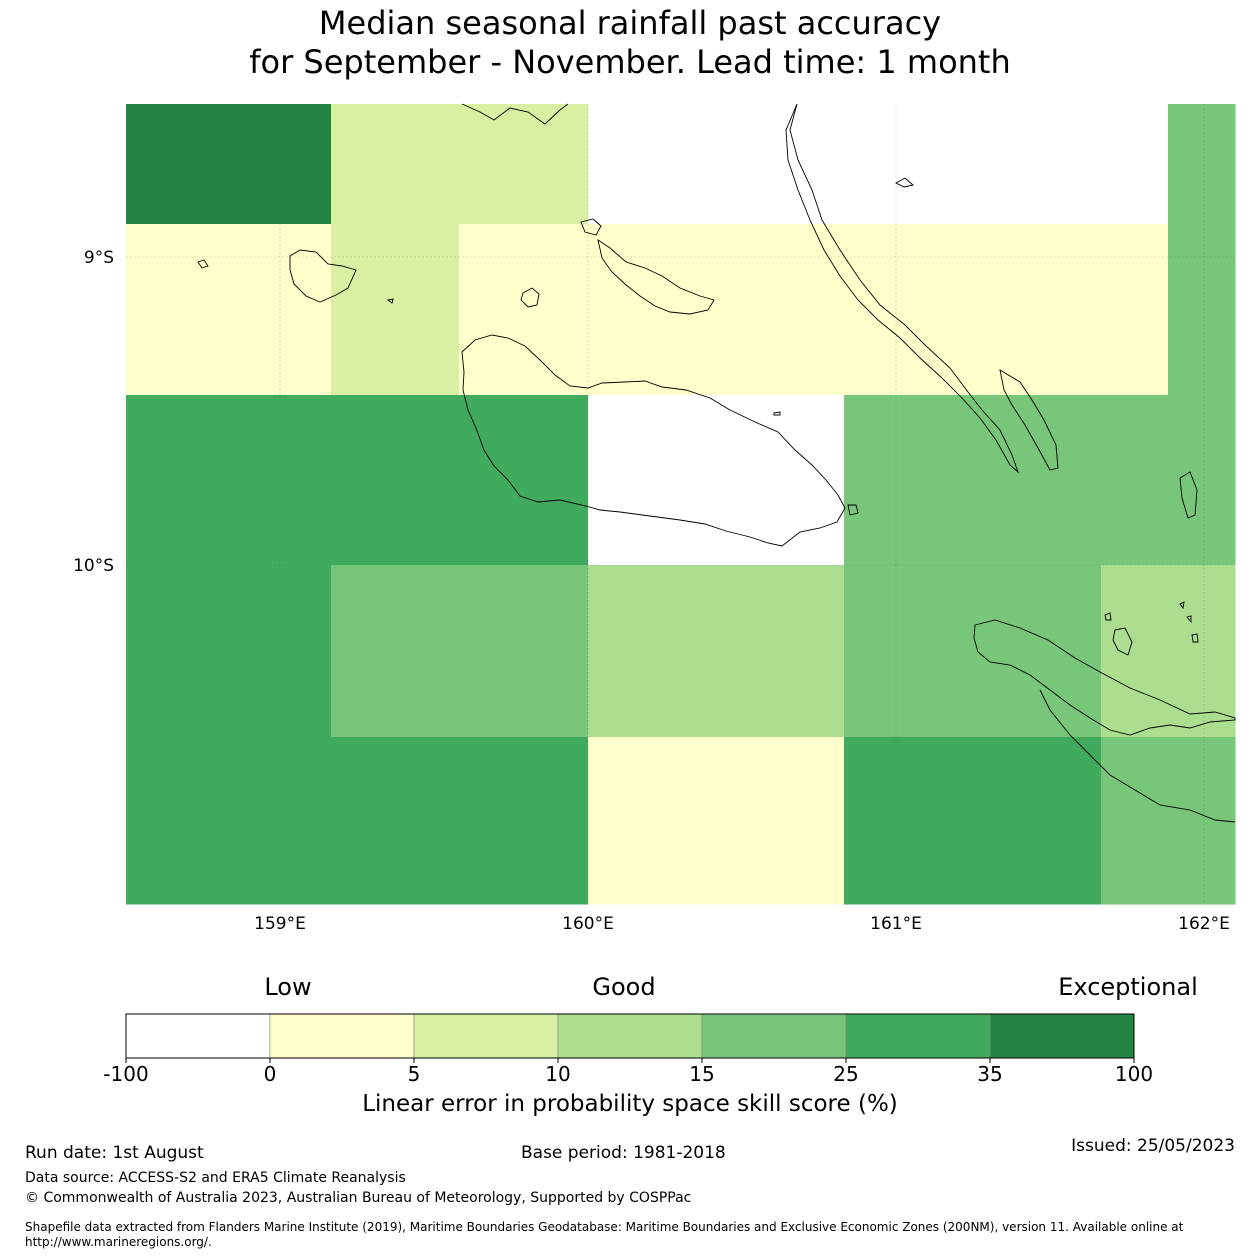  What do you see at coordinates (1195, 638) in the screenshot?
I see `coast-islet-g` at bounding box center [1195, 638].